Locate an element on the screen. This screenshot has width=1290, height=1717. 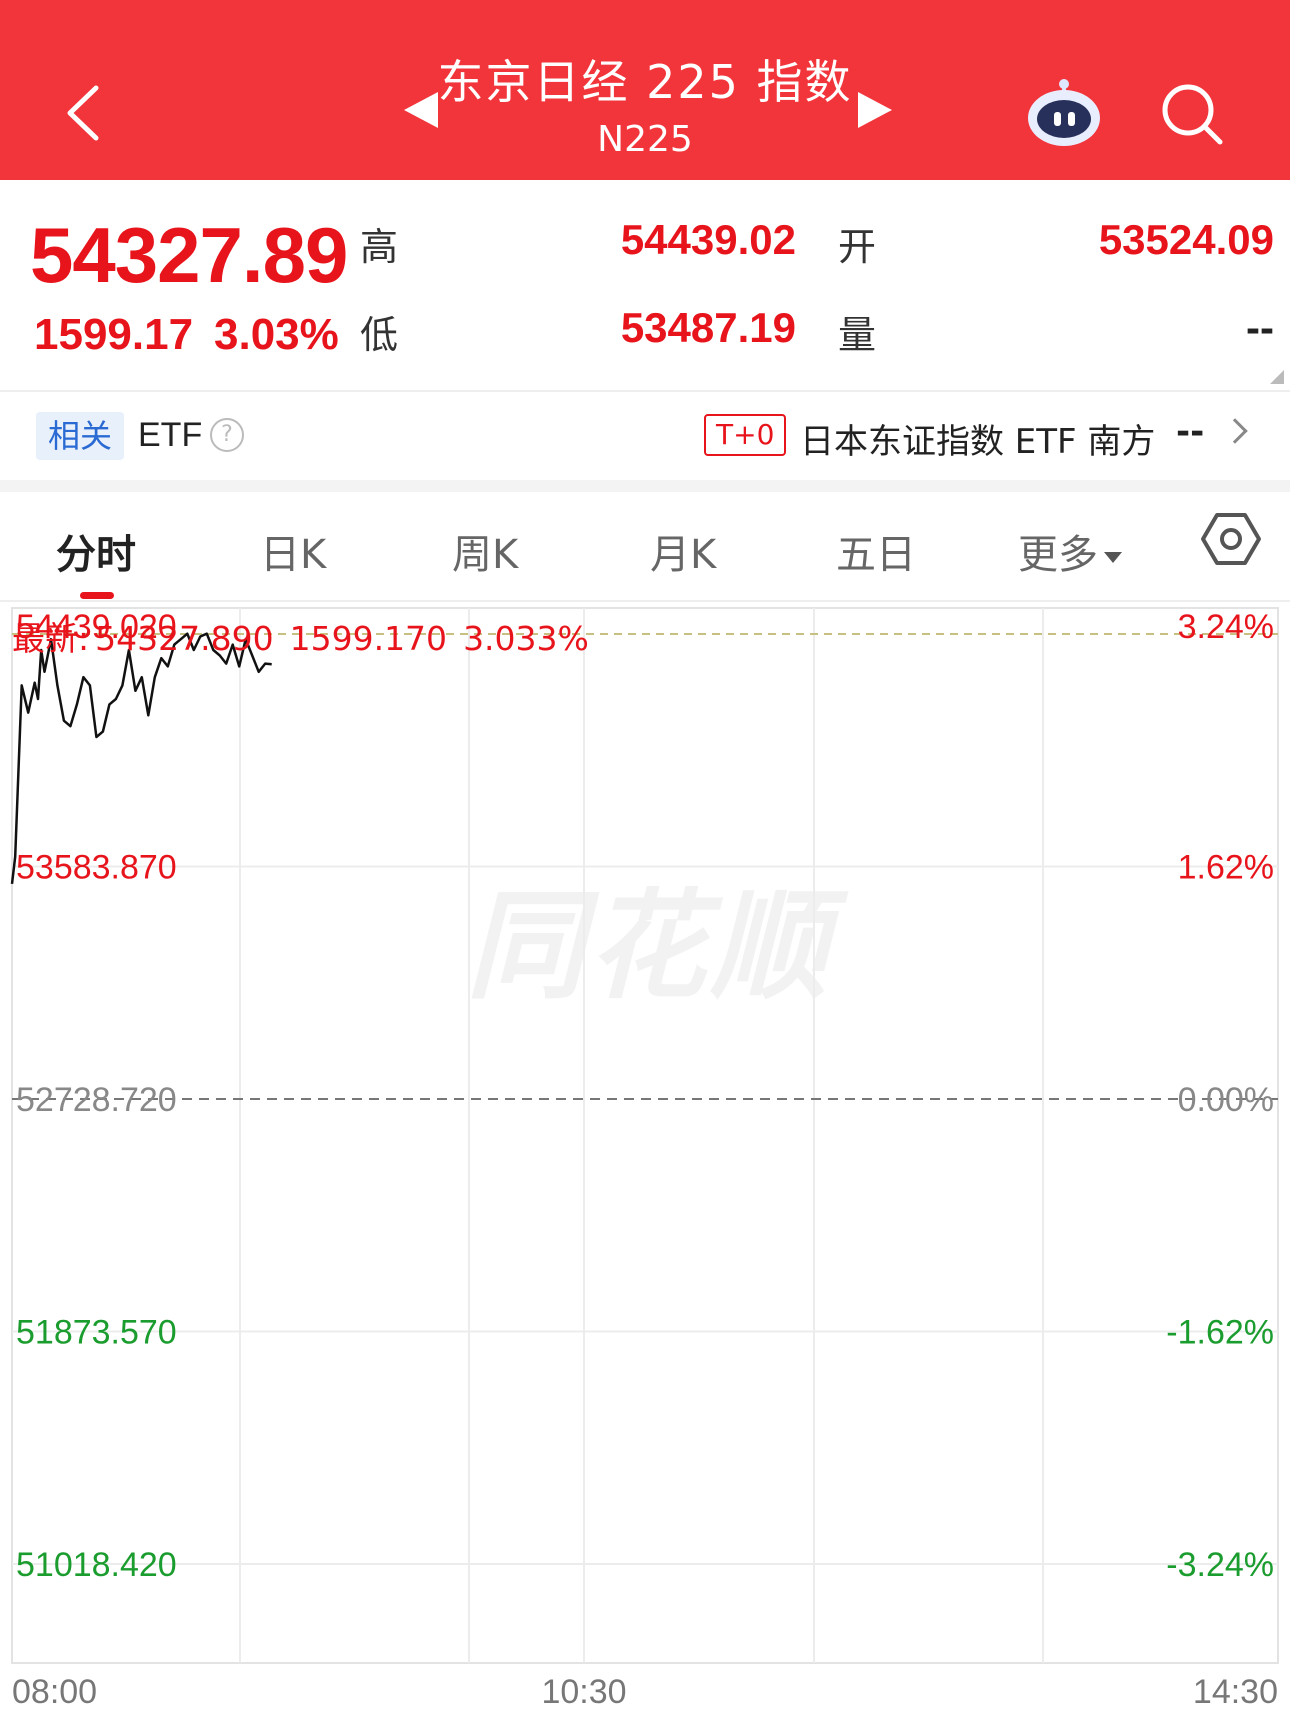
watermark: 同花顺 is located at coordinates (649, 946).